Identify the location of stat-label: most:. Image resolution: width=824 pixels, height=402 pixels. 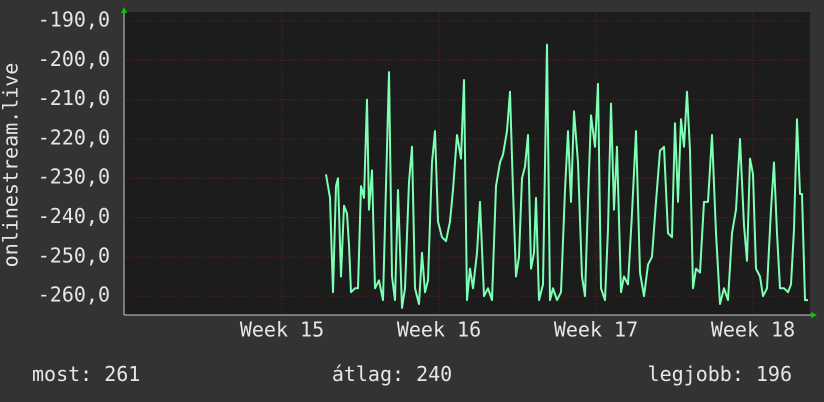
(62, 374).